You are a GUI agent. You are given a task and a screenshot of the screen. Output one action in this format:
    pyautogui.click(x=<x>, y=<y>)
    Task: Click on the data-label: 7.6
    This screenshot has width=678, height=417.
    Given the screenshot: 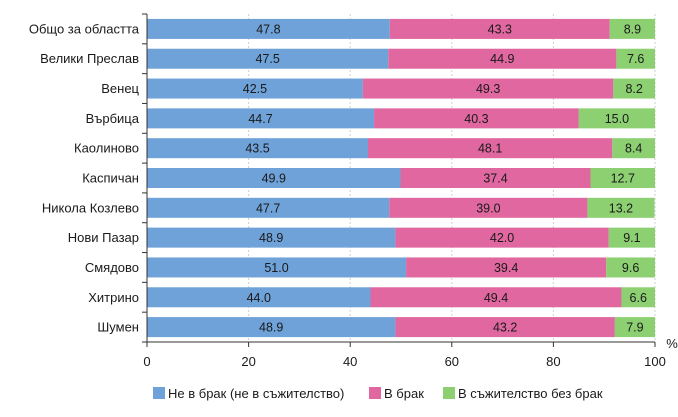 What is the action you would take?
    pyautogui.click(x=635, y=59)
    